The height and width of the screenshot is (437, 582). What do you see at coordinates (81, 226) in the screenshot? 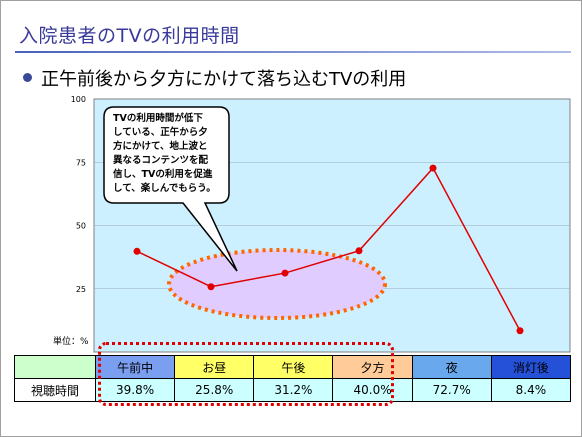
I see `y-tick-label: 50` at bounding box center [81, 226].